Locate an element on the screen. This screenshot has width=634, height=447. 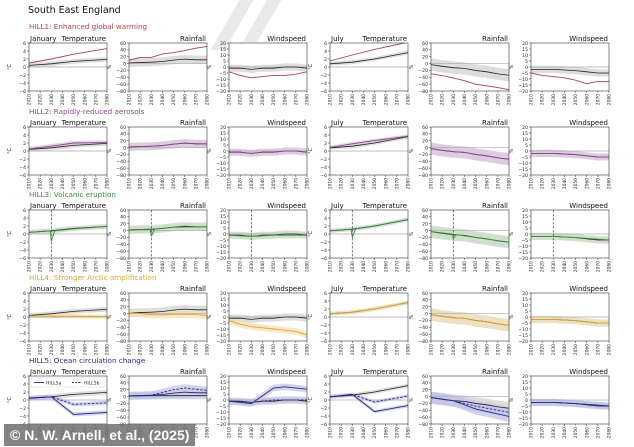
y-tick-label: 40 is located at coordinates (123, 384).